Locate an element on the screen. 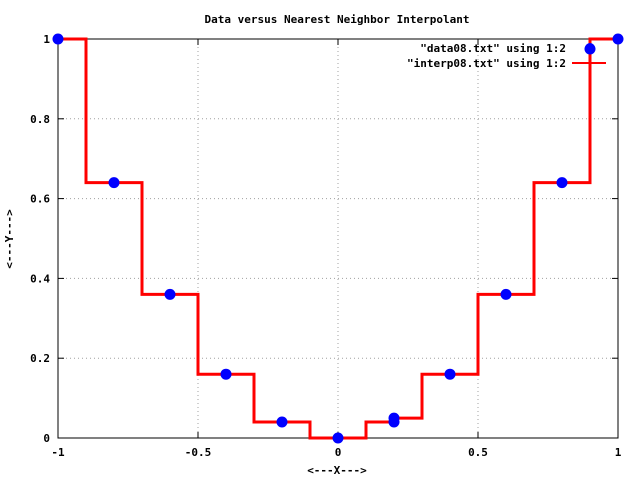 Image resolution: width=640 pixels, height=480 pixels. x-tick-label: 1 is located at coordinates (618, 452).